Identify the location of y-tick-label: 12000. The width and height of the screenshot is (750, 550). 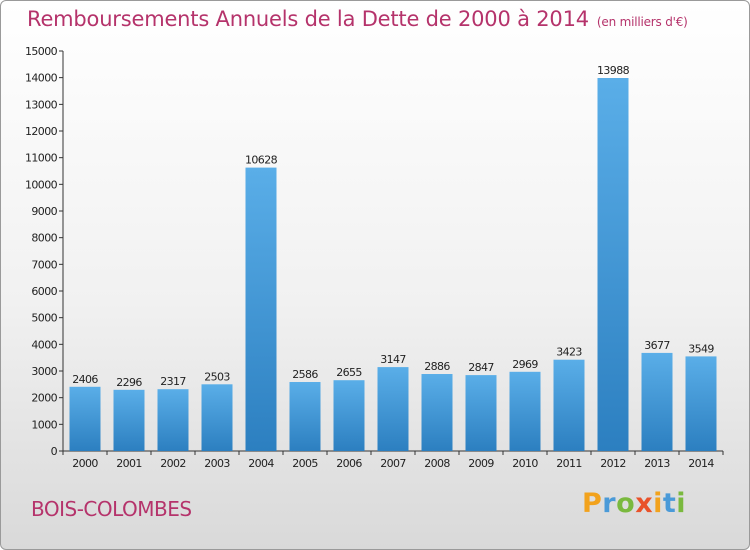
(41, 131).